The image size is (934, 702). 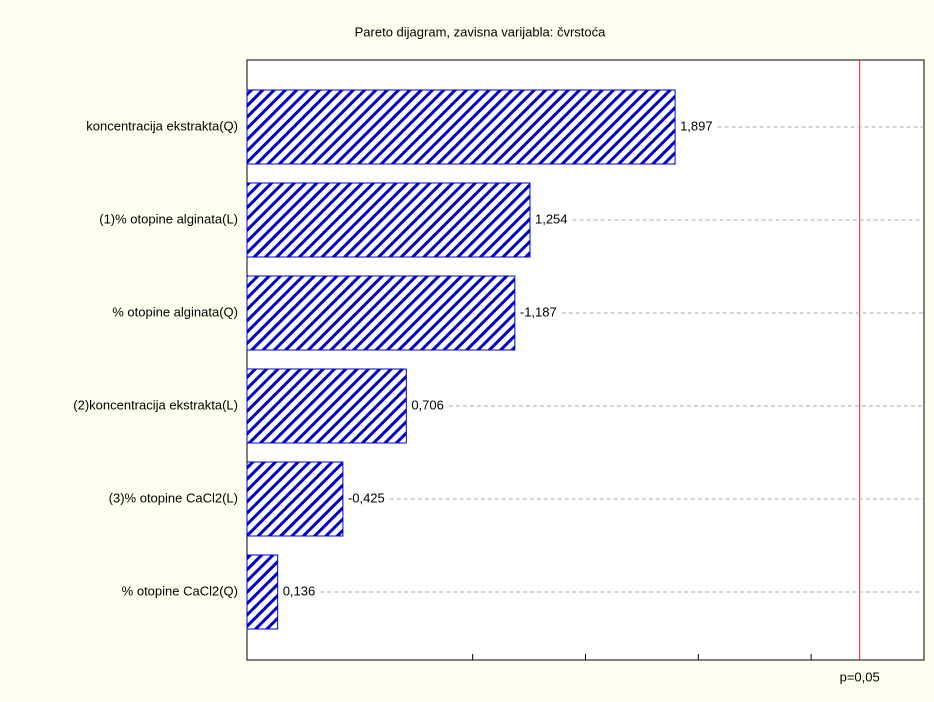 I want to click on y-tick-label: koncentracija ekstrakta(Q), so click(x=162, y=125).